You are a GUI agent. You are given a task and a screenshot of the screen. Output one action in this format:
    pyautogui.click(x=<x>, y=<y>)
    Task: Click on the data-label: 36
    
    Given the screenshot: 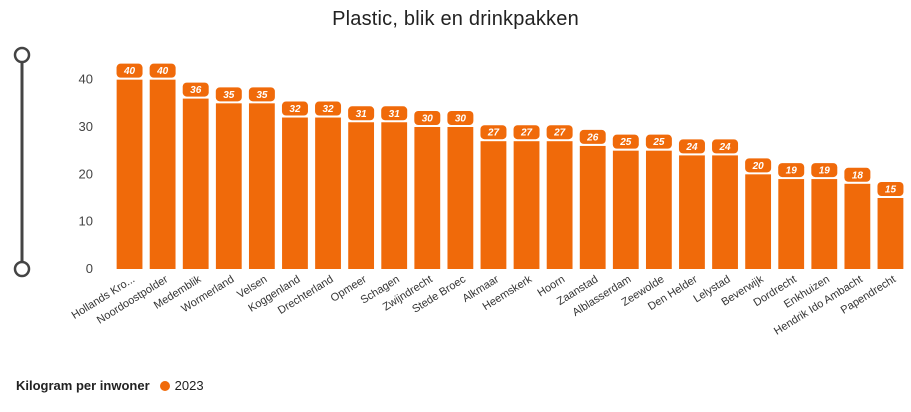 What is the action you would take?
    pyautogui.click(x=196, y=90)
    